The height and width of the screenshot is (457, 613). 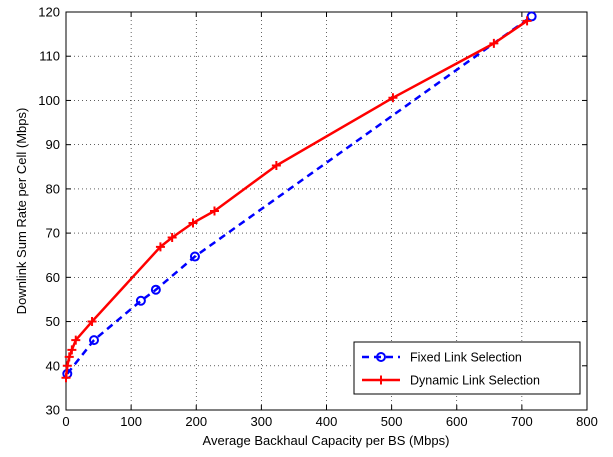 I want to click on legend-label: Fixed Link Selection, so click(x=466, y=358).